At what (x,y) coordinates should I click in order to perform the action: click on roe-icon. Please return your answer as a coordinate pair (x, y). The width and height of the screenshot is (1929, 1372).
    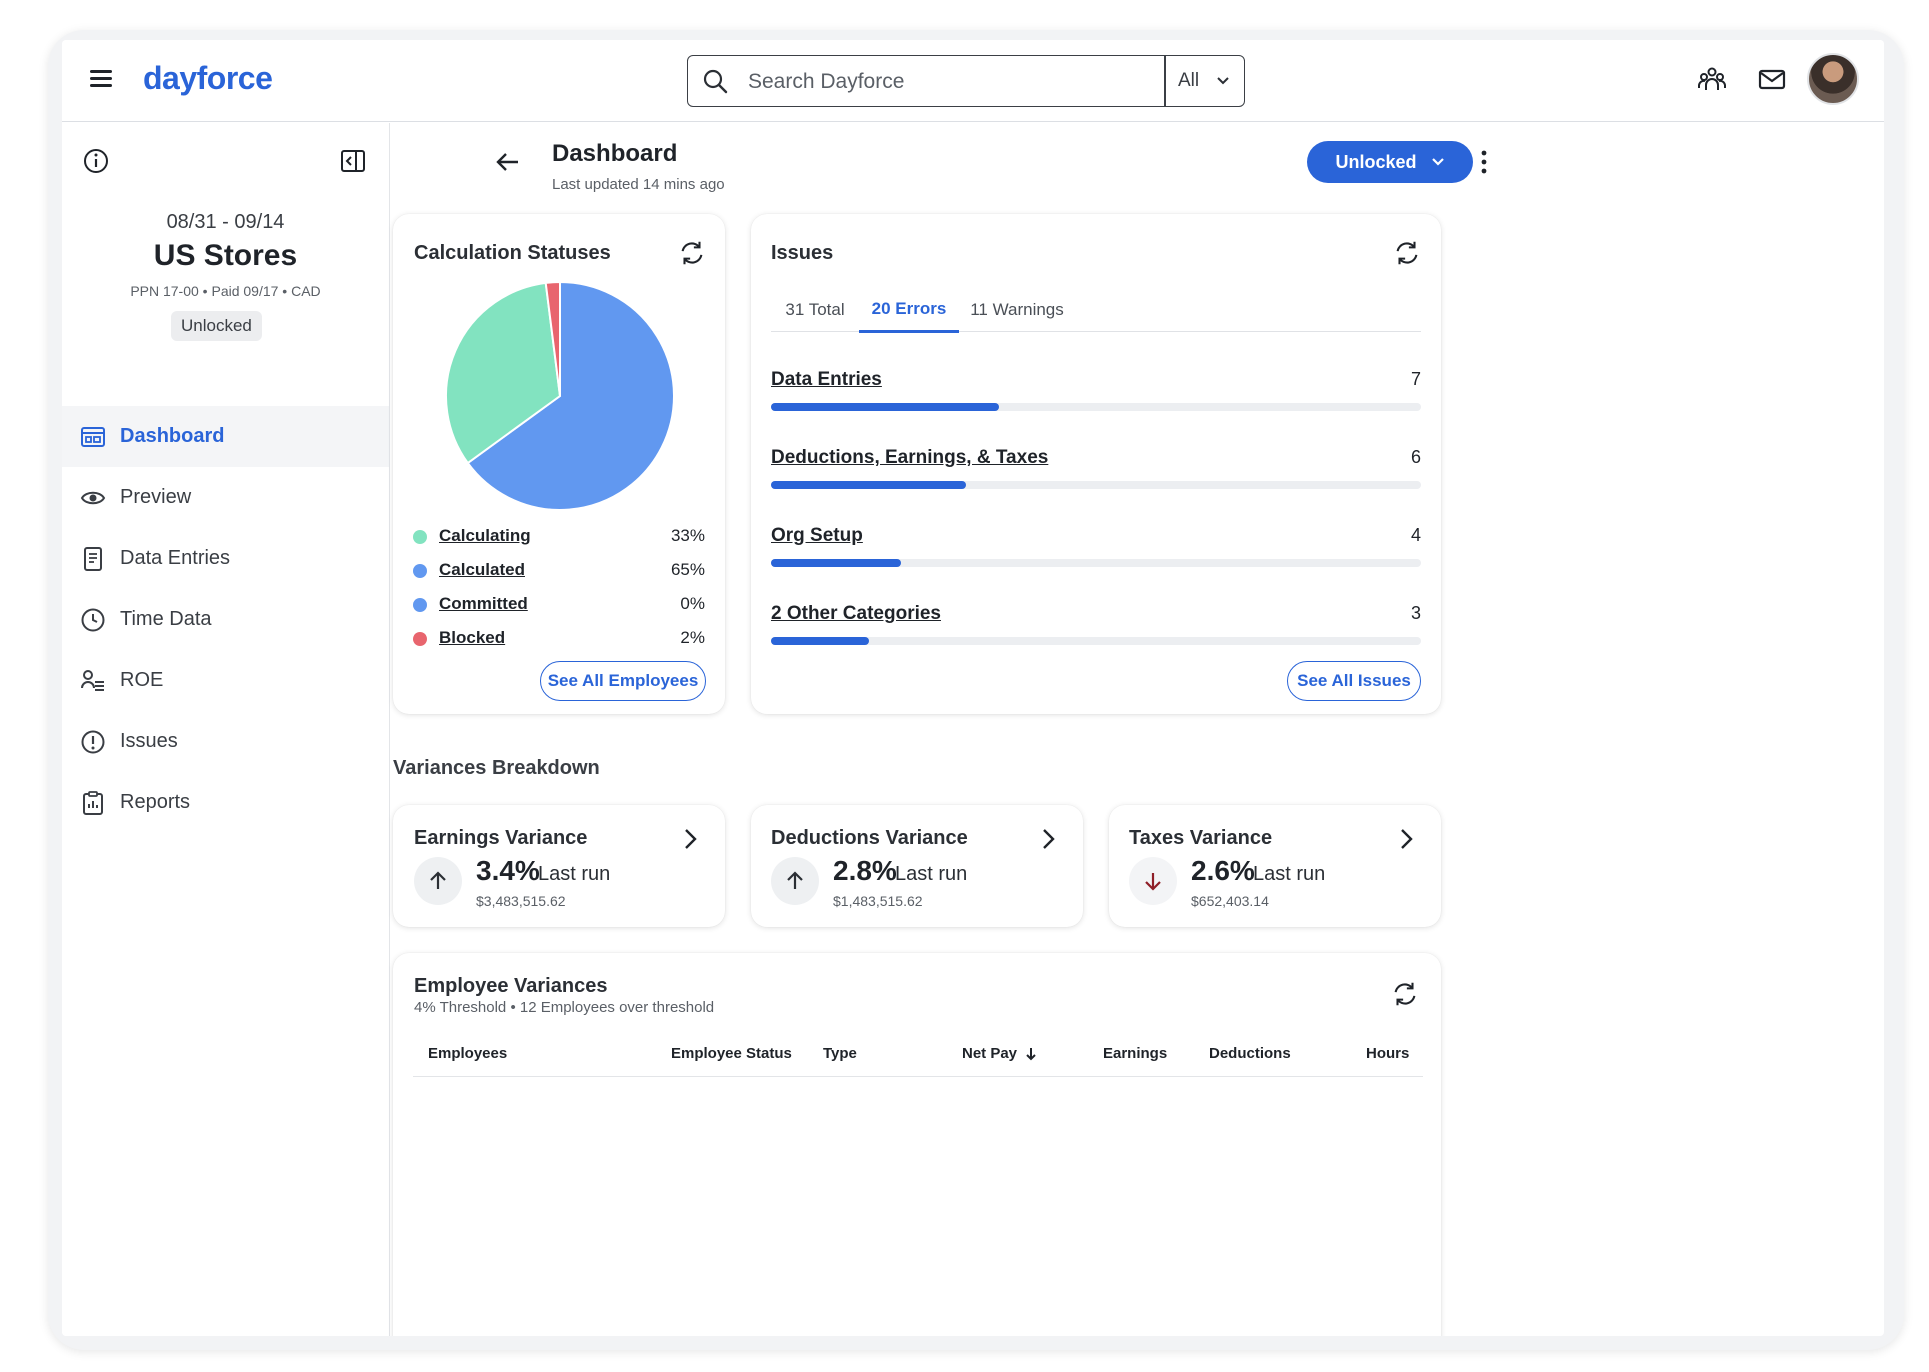
    Looking at the image, I should click on (92, 680).